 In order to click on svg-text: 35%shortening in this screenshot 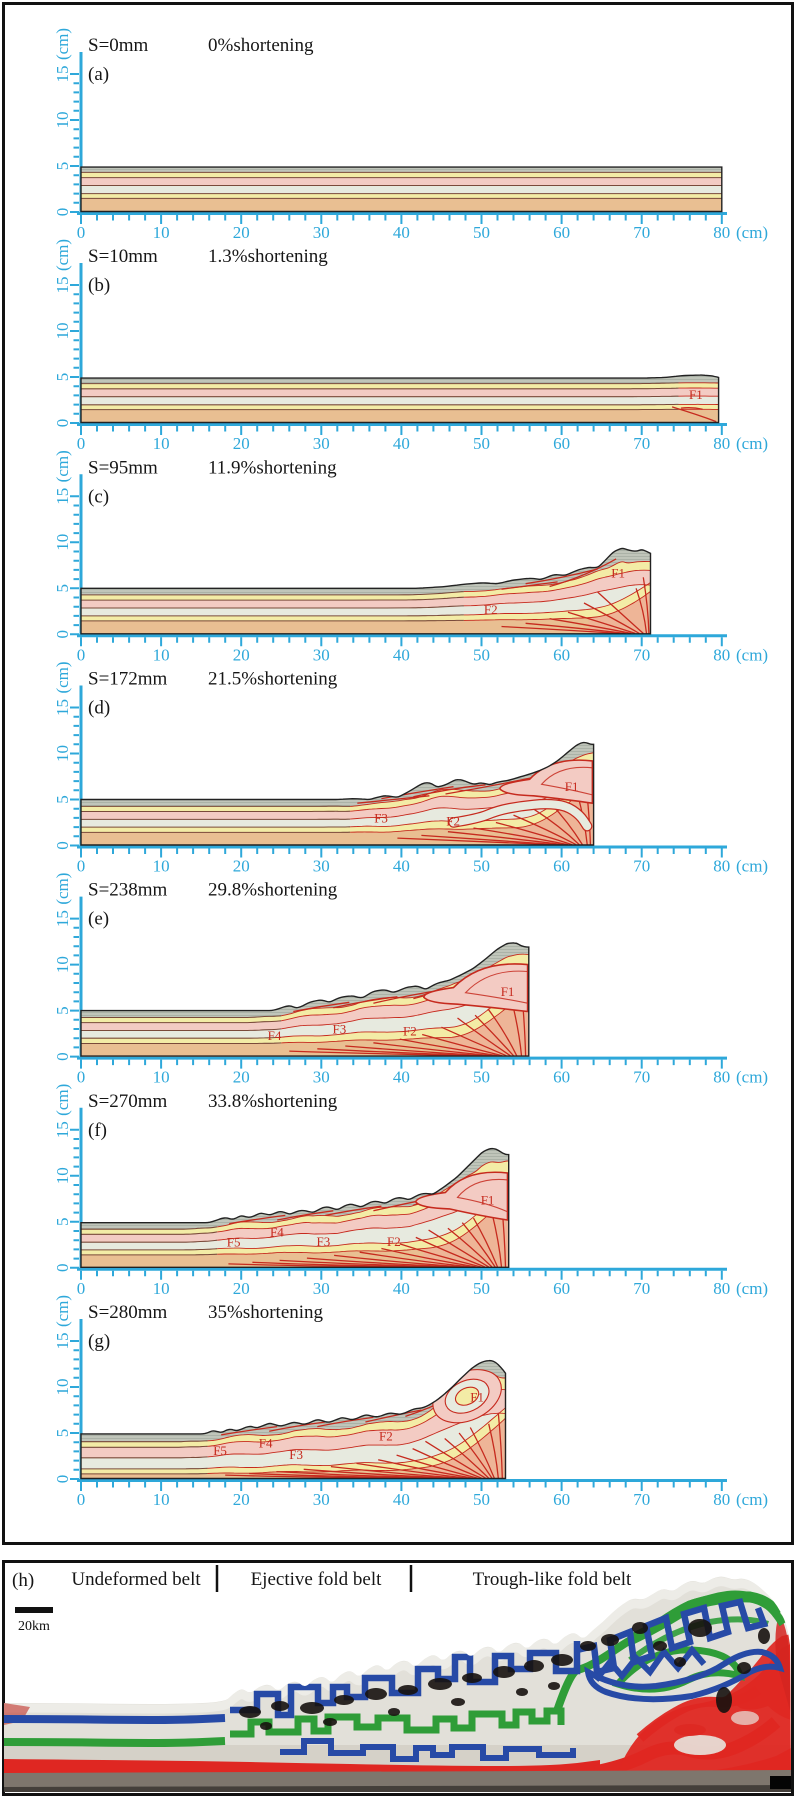, I will do `click(266, 1312)`.